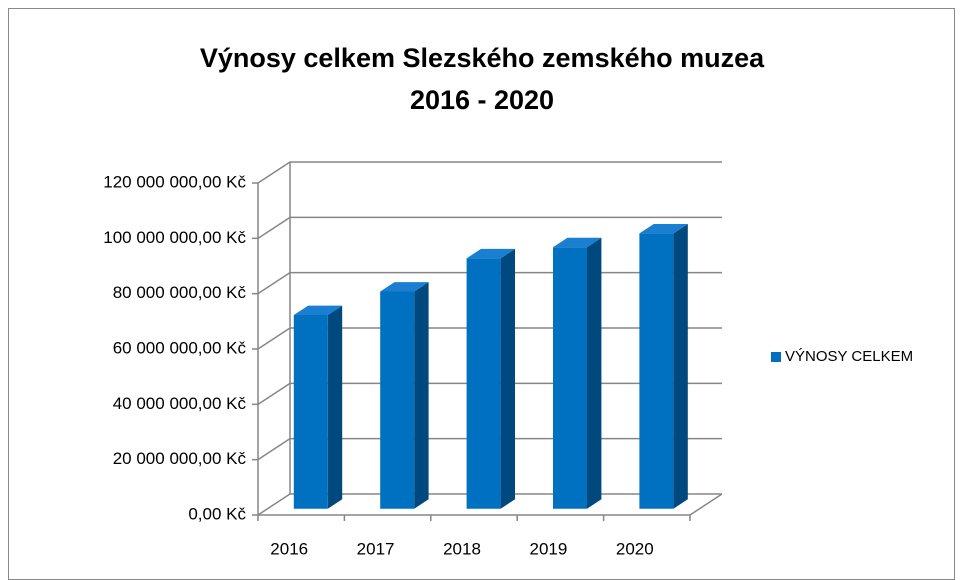 The width and height of the screenshot is (962, 580). Describe the element at coordinates (462, 548) in the screenshot. I see `x-tick-label: 2018` at that location.